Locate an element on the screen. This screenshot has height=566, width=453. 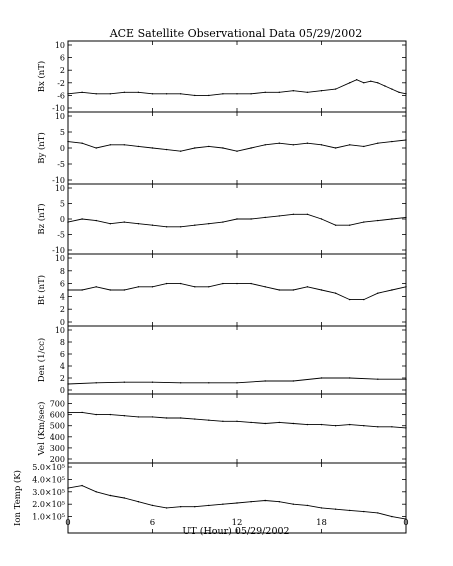
y-tick-label: 4.0×10⁵ is located at coordinates (48, 479).